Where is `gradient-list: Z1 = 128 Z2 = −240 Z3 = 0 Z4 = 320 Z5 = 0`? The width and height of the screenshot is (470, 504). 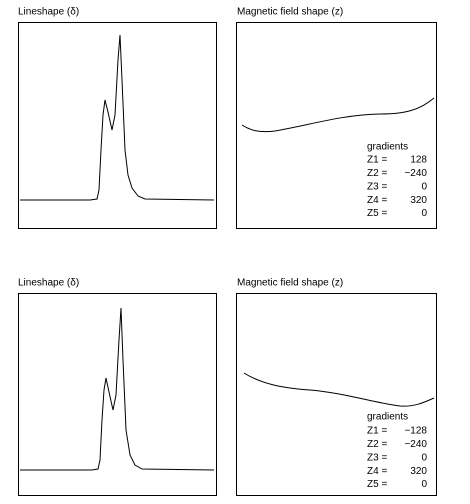 gradient-list: Z1 = 128 Z2 = −240 Z3 = 0 Z4 = 320 Z5 = 0 is located at coordinates (397, 187).